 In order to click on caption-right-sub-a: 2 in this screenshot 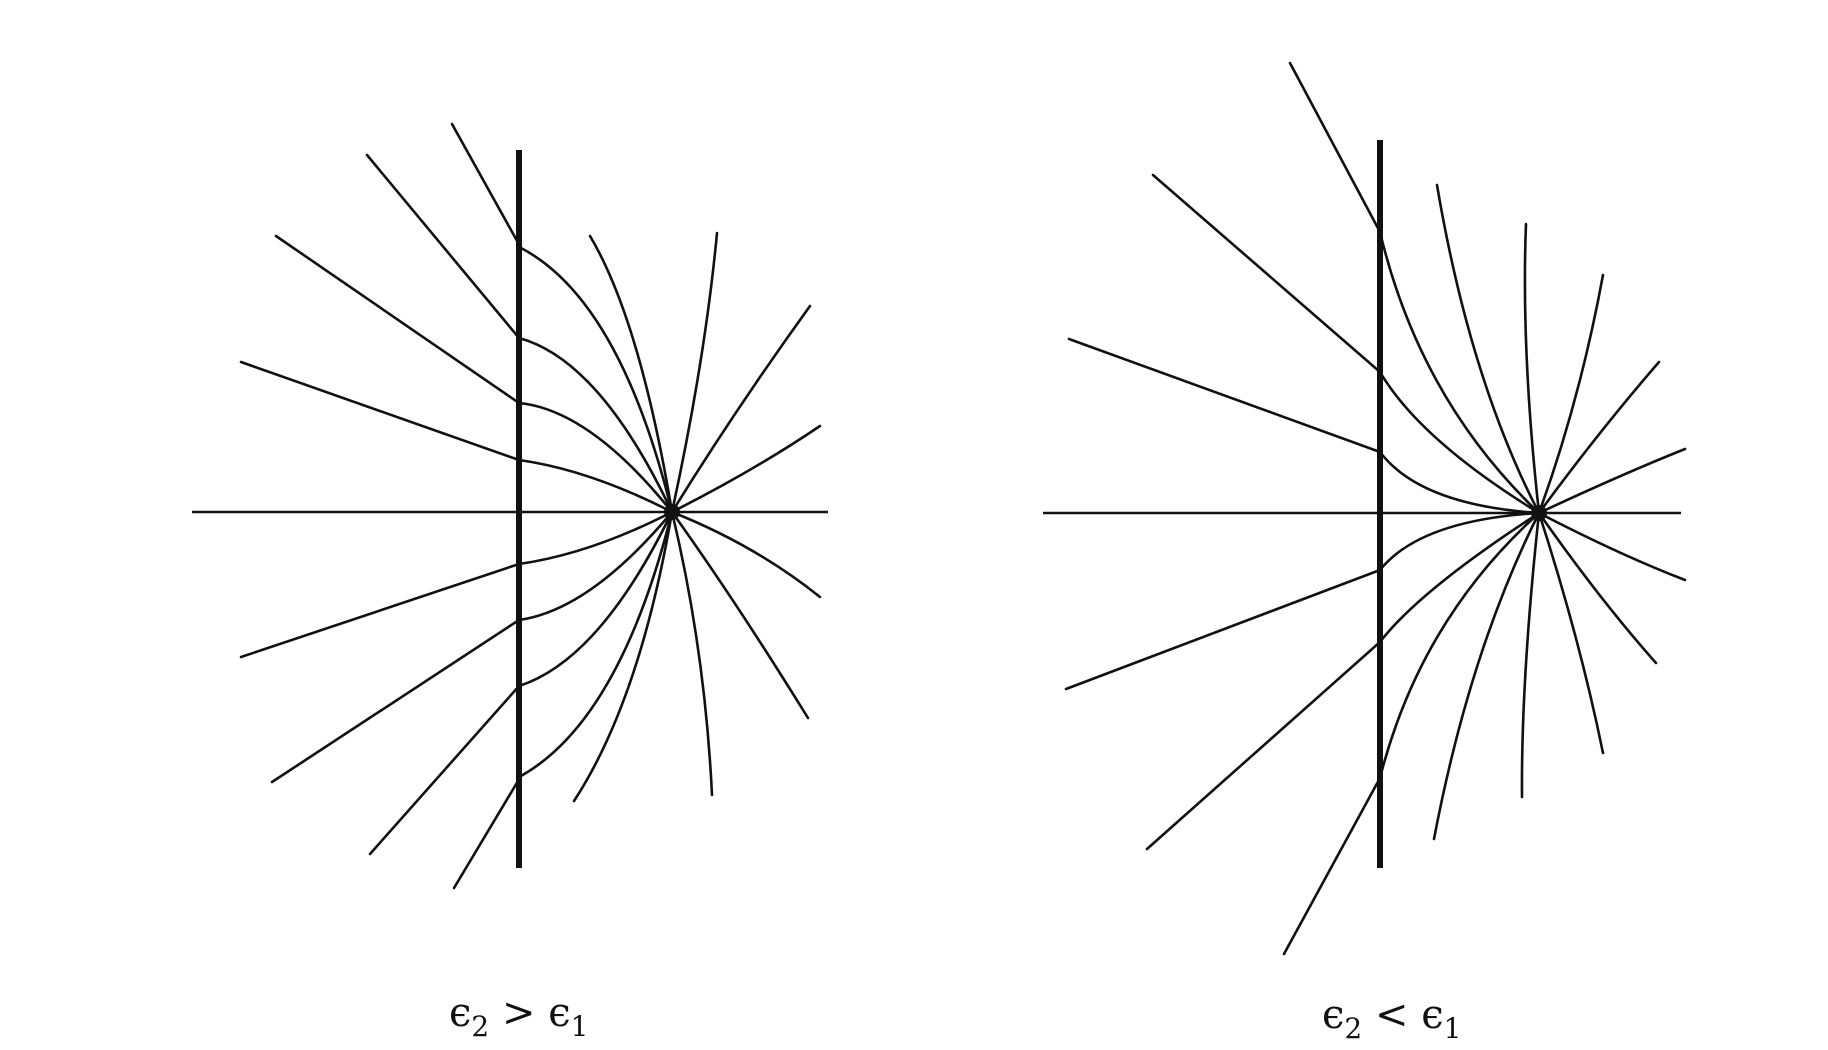, I will do `click(1353, 1028)`.